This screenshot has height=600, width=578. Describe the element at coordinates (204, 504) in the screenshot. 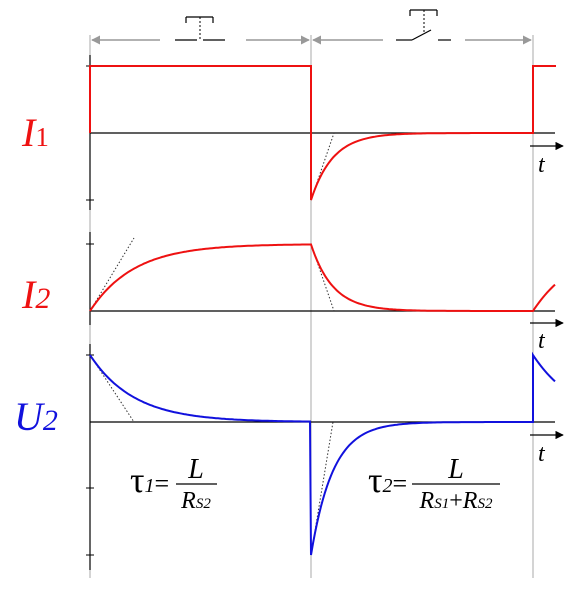

I see `tau1-den-s: S2` at that location.